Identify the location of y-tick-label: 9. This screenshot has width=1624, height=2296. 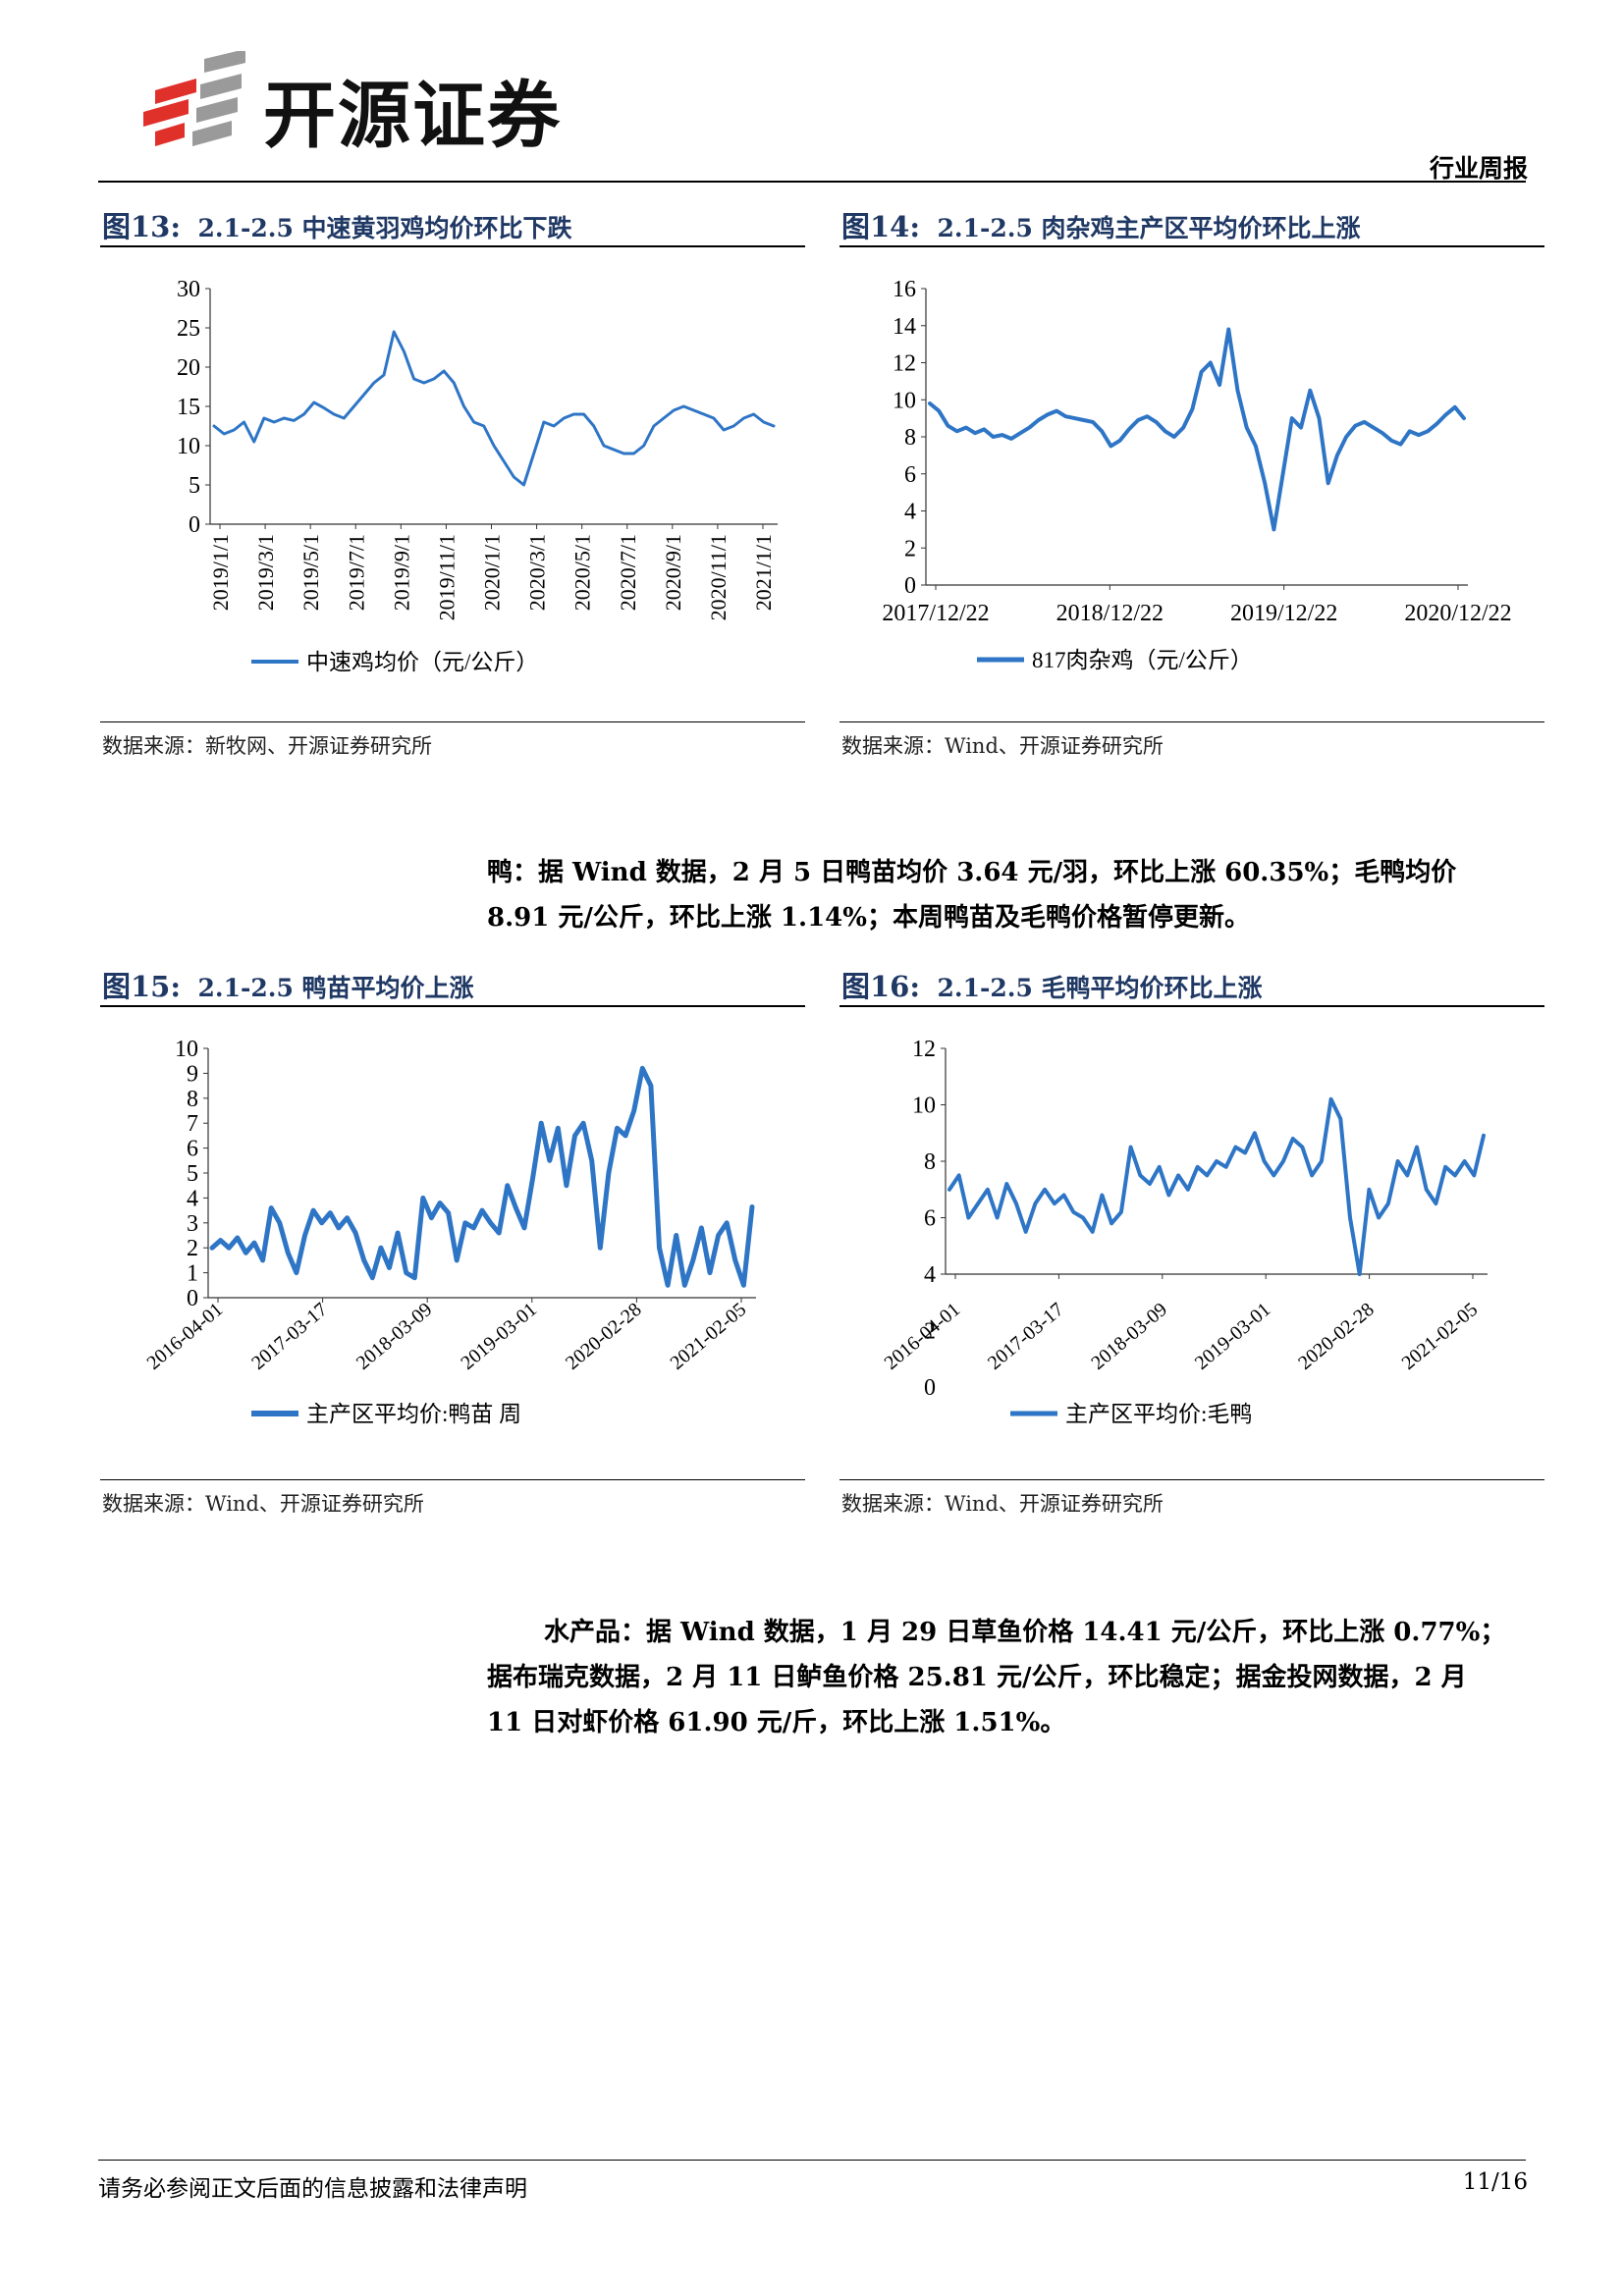
(192, 1074).